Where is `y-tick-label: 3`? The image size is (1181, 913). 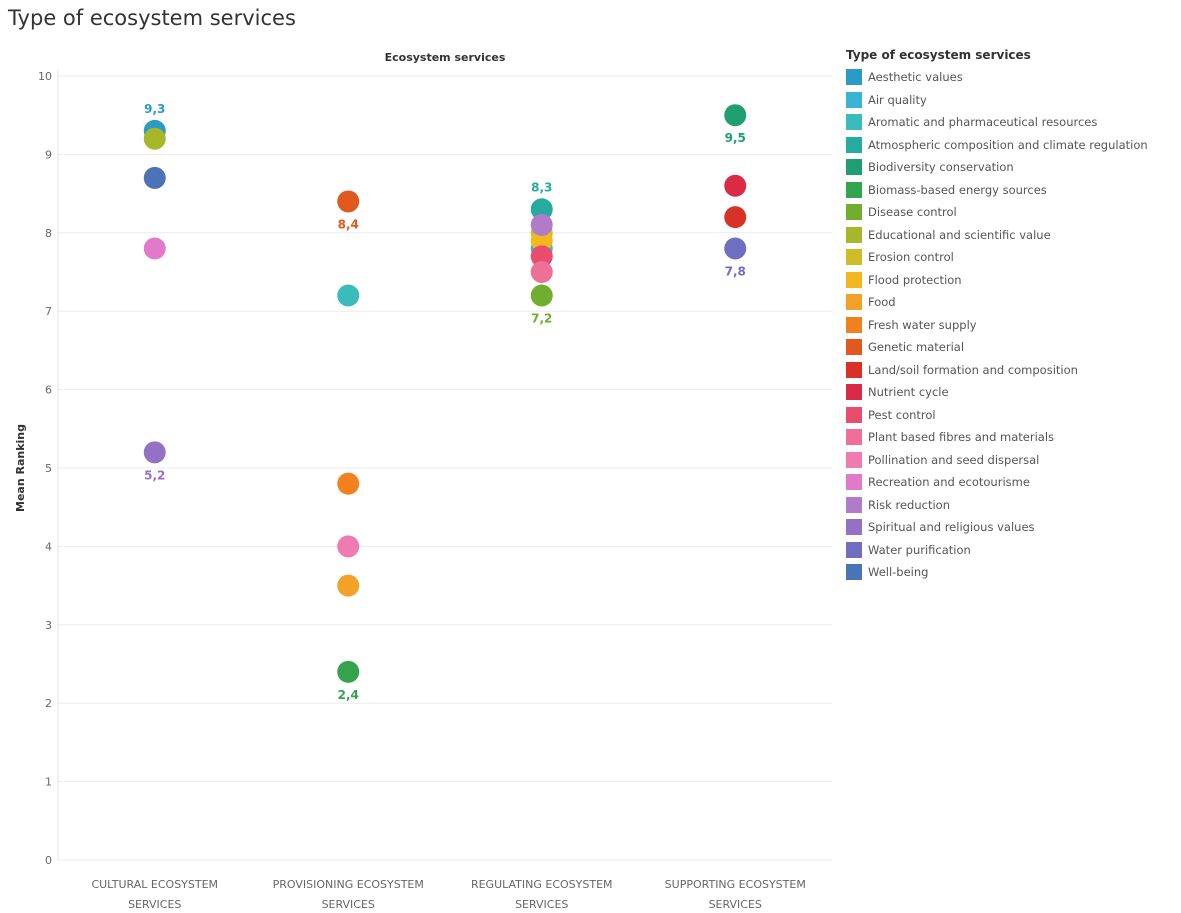 y-tick-label: 3 is located at coordinates (48, 625).